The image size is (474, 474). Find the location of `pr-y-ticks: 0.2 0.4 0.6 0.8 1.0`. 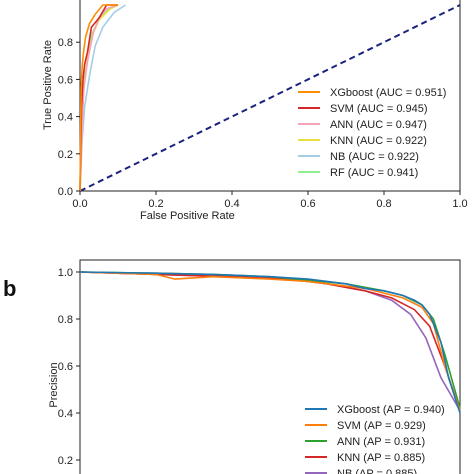

pr-y-ticks: 0.2 0.4 0.6 0.8 1.0 is located at coordinates (69, 367).